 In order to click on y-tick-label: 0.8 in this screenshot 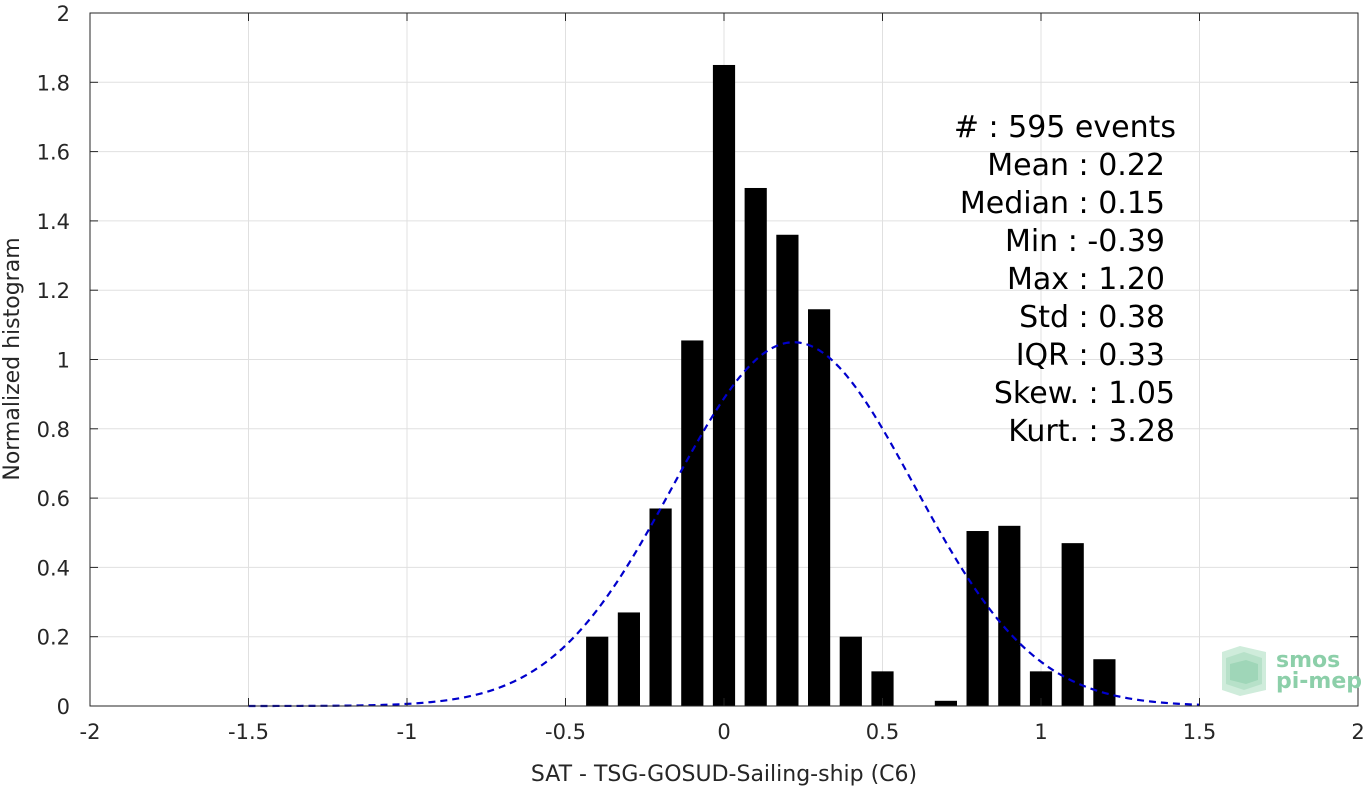, I will do `click(53, 430)`.